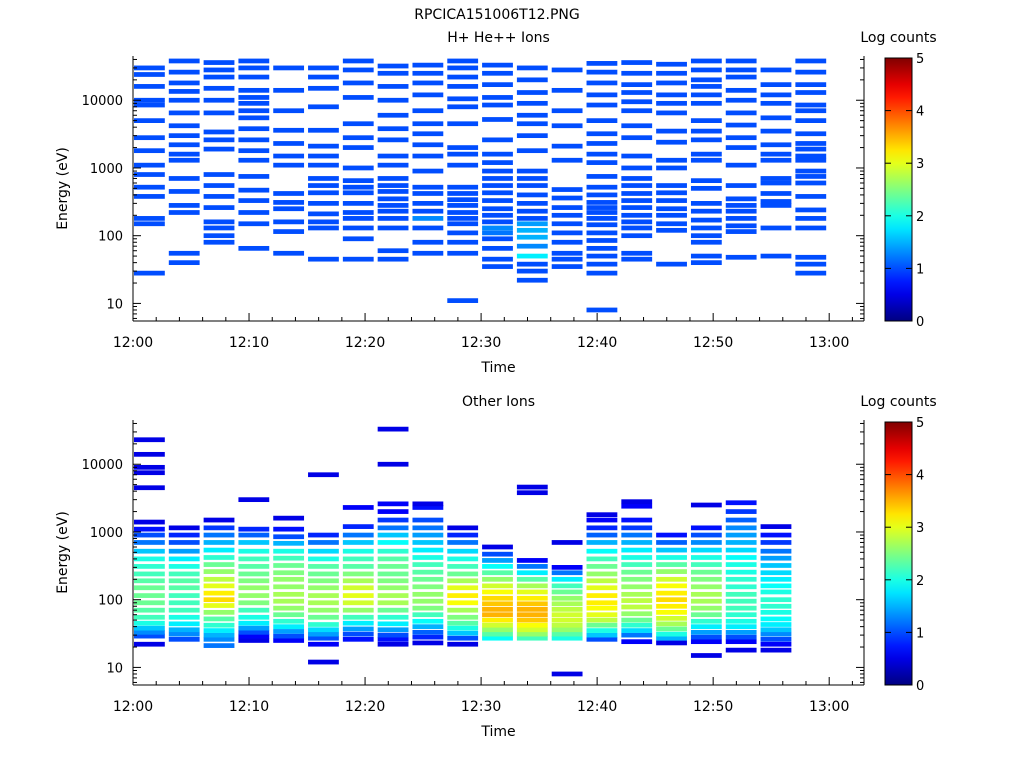 This screenshot has height=768, width=1024. What do you see at coordinates (597, 707) in the screenshot?
I see `x-tick-label: 12:40` at bounding box center [597, 707].